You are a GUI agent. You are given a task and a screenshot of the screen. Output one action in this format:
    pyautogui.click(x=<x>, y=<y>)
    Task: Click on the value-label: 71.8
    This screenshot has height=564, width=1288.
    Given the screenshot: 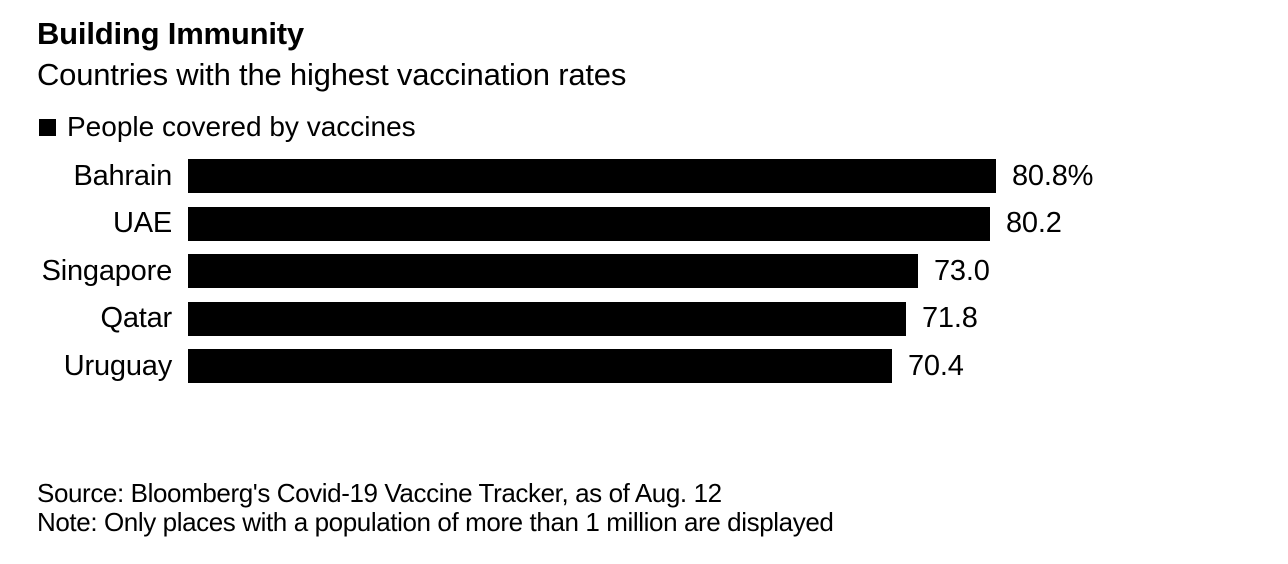 What is the action you would take?
    pyautogui.click(x=950, y=318)
    